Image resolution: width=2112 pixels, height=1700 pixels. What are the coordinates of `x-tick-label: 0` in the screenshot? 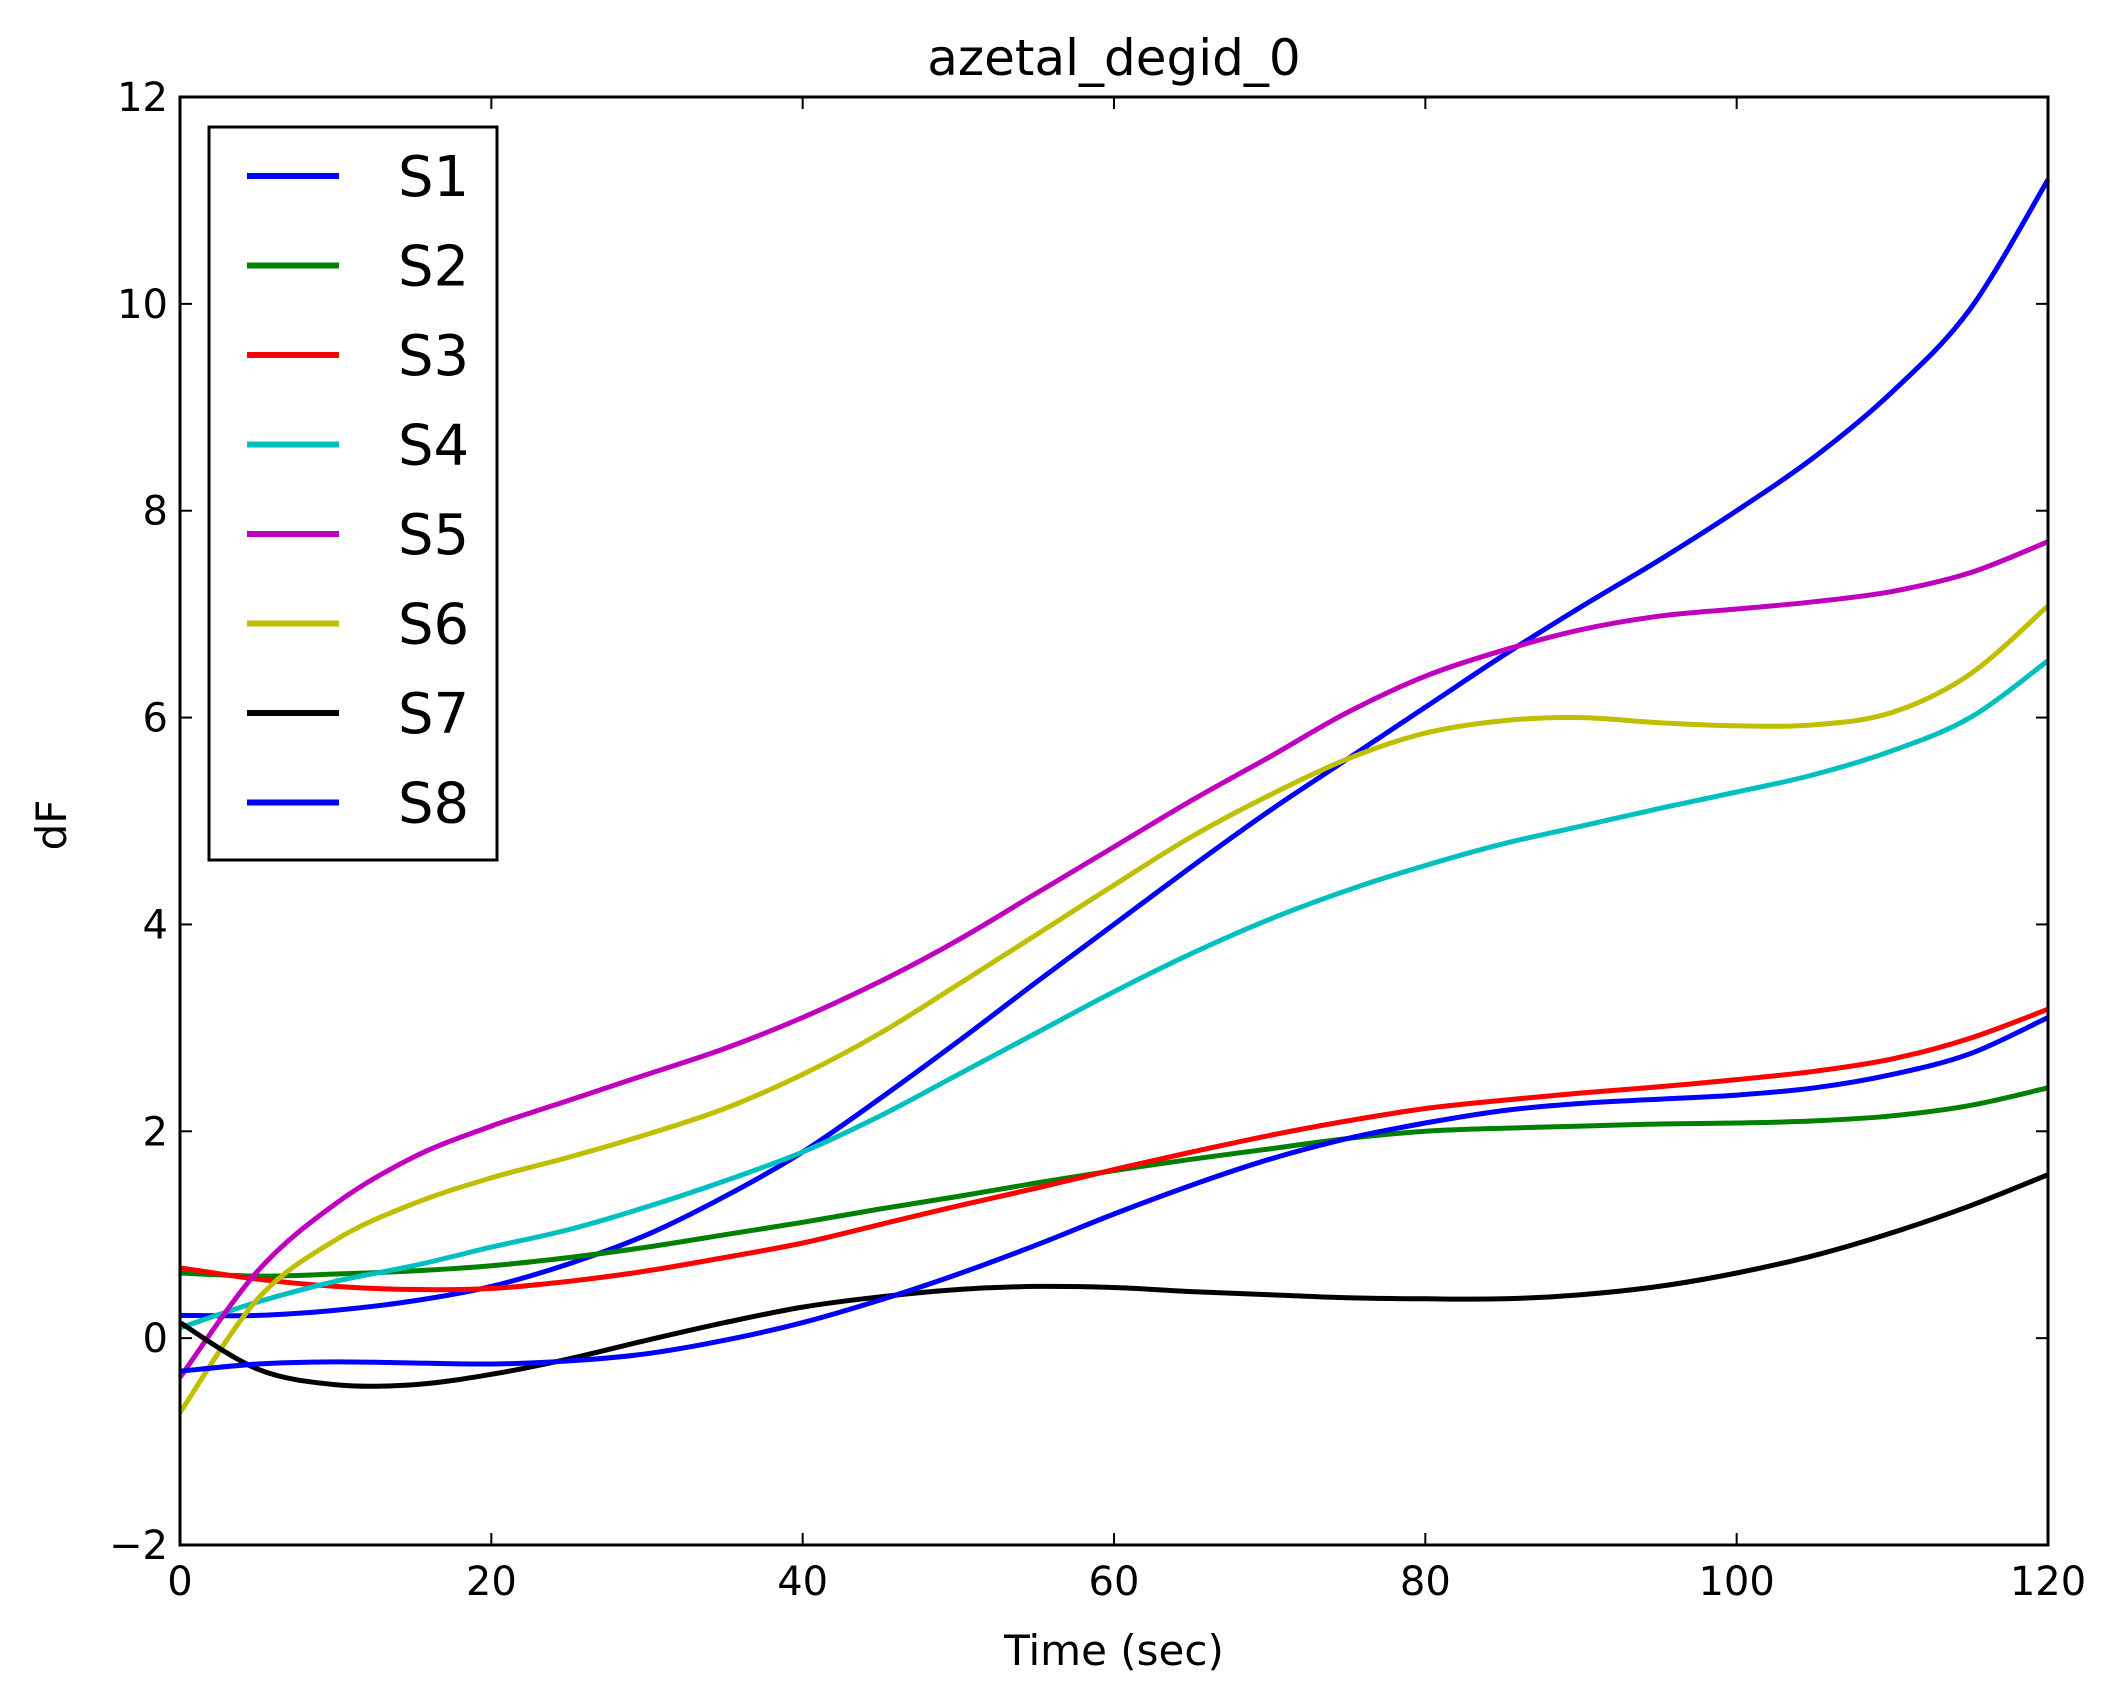 It's located at (179, 1582).